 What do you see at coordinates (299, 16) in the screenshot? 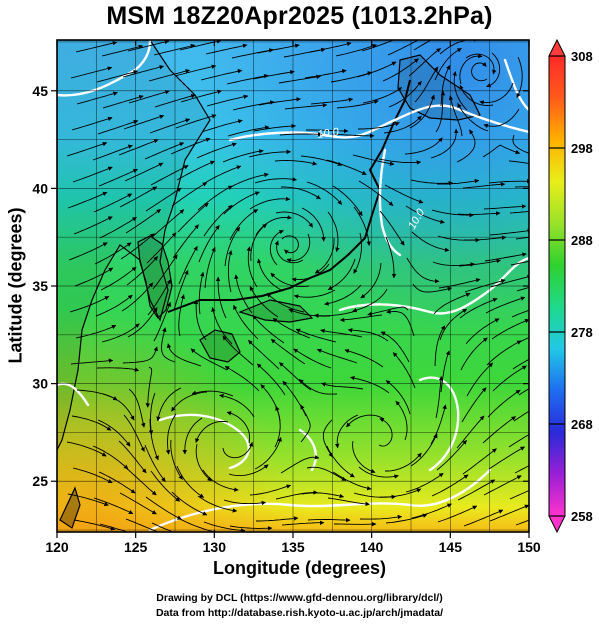
I see `chart-title: MSM 18Z20Apr2025 (1013.2hPa)` at bounding box center [299, 16].